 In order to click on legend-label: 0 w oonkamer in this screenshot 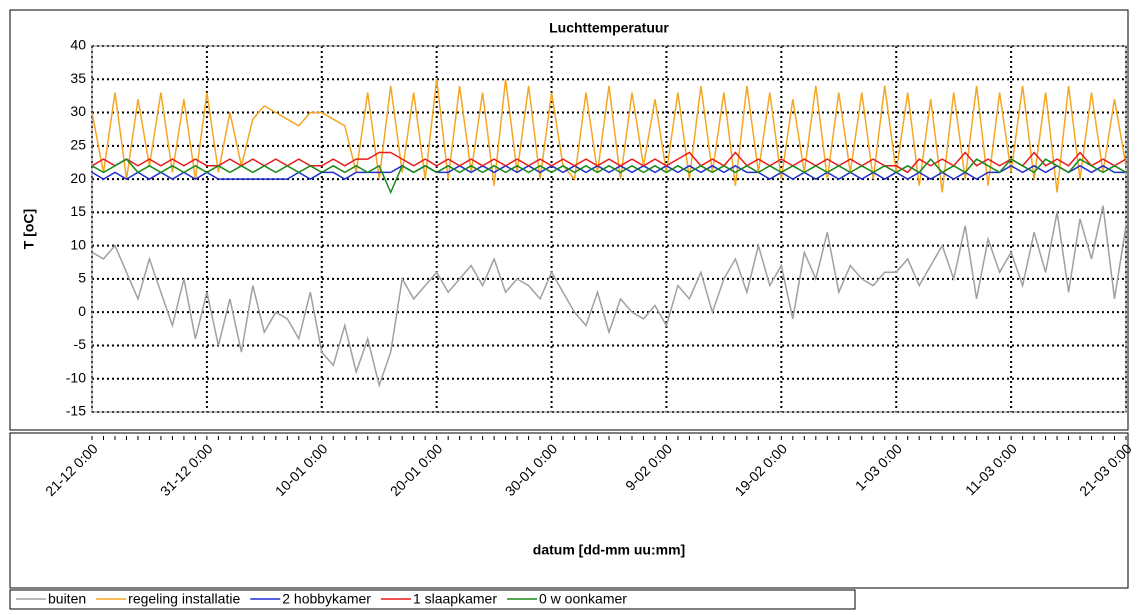, I will do `click(583, 599)`.